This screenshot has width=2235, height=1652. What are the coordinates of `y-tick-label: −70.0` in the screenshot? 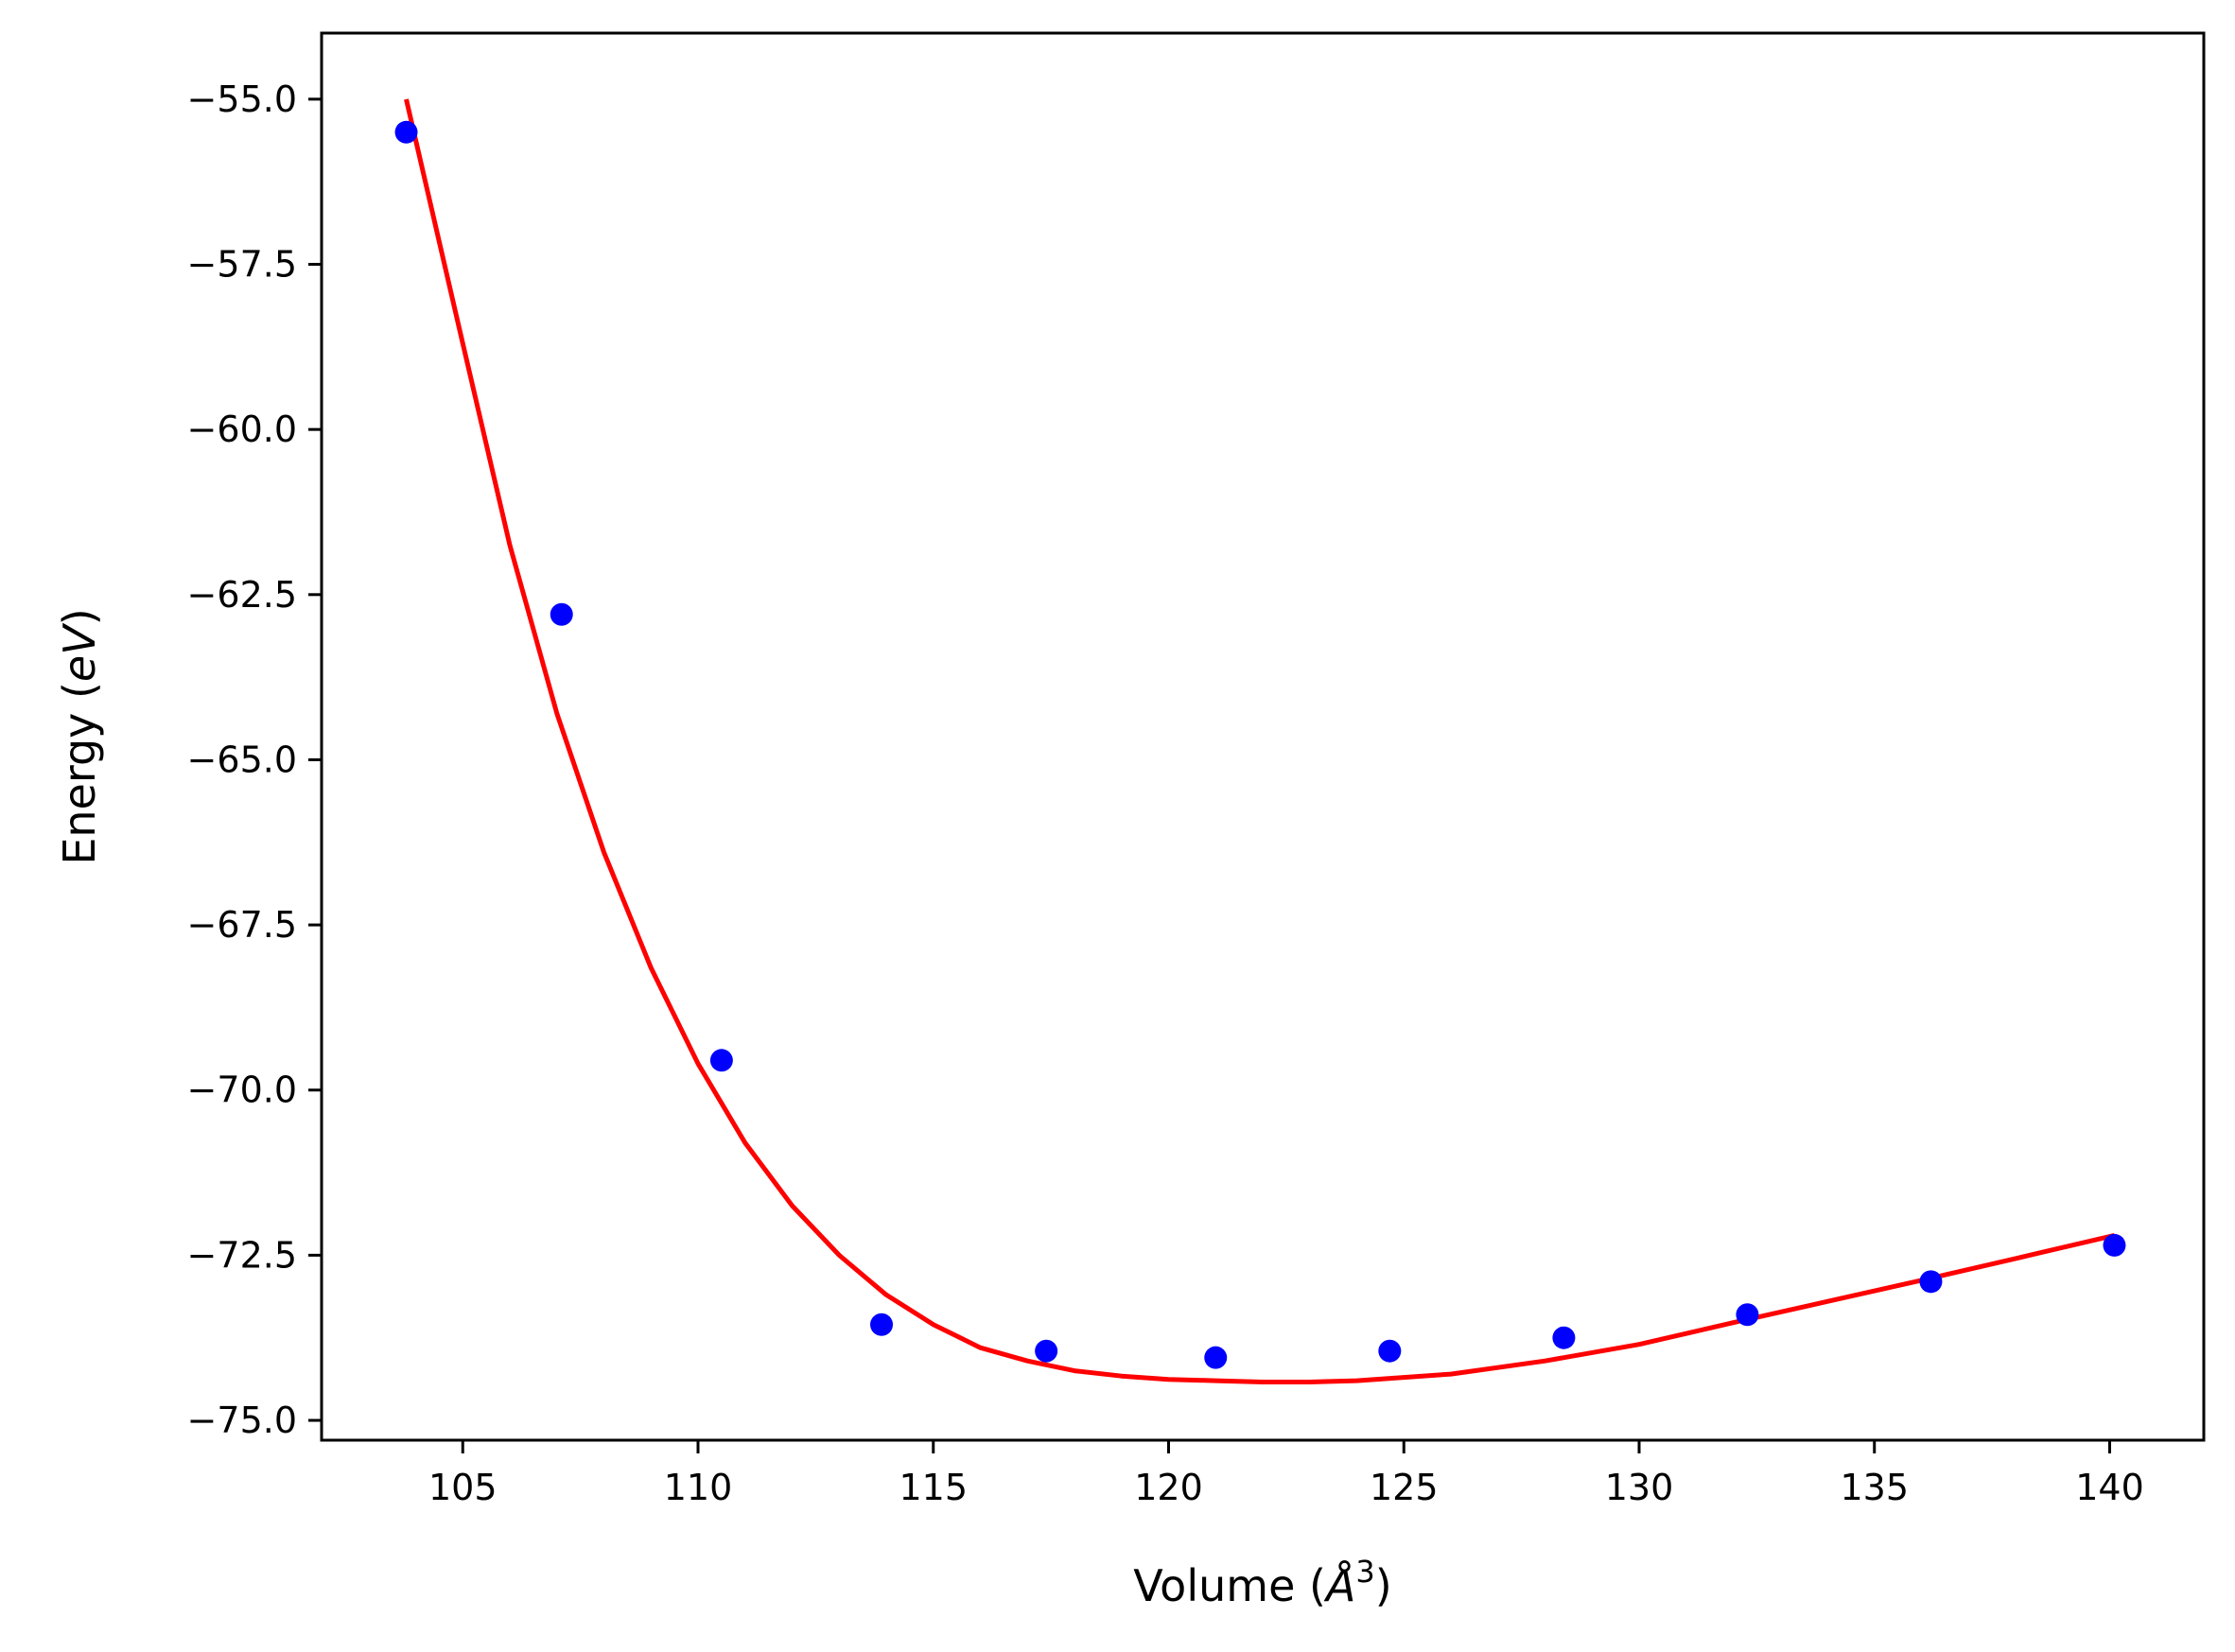 It's located at (242, 1090).